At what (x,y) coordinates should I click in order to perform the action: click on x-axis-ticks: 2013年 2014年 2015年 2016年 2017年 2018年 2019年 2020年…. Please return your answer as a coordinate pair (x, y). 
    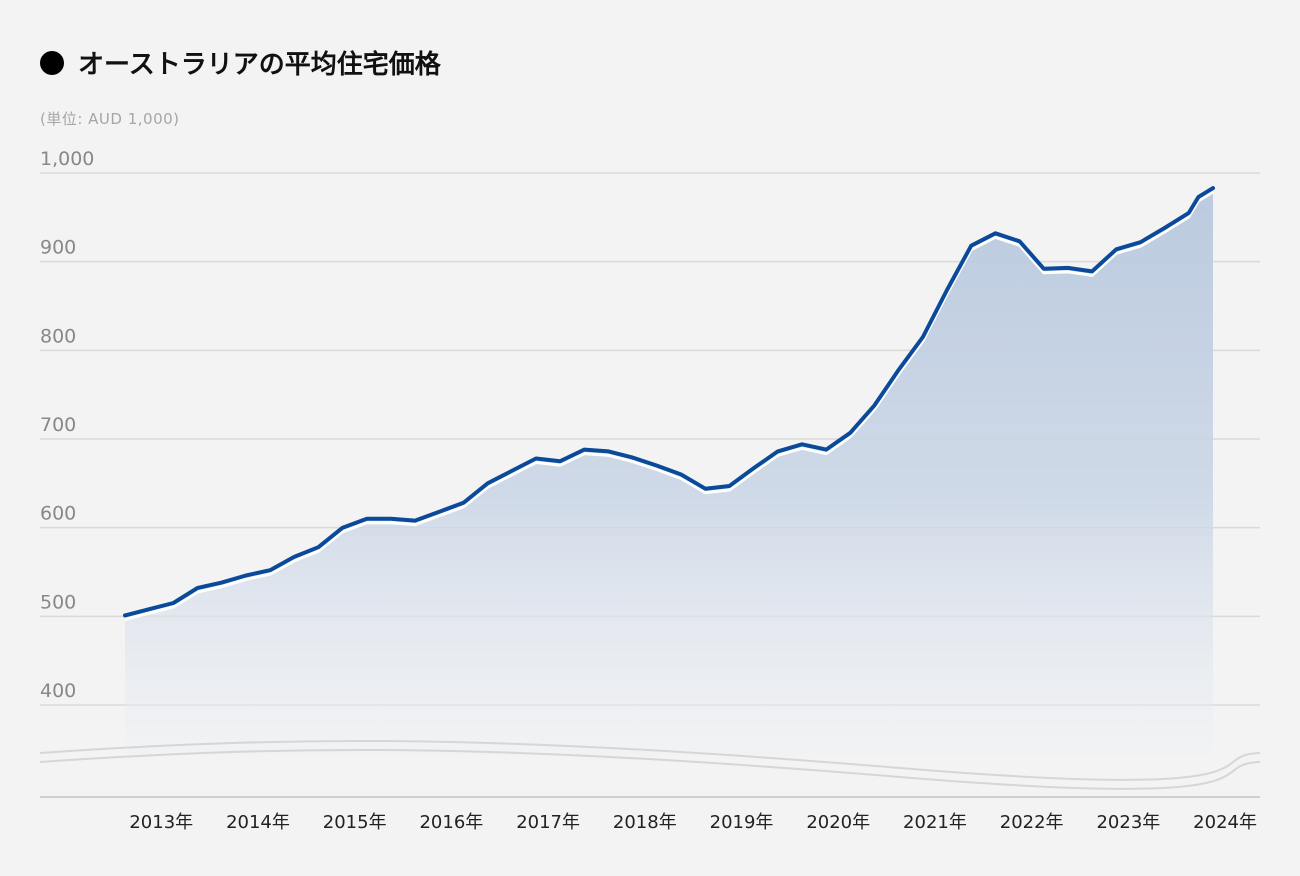
    Looking at the image, I should click on (693, 822).